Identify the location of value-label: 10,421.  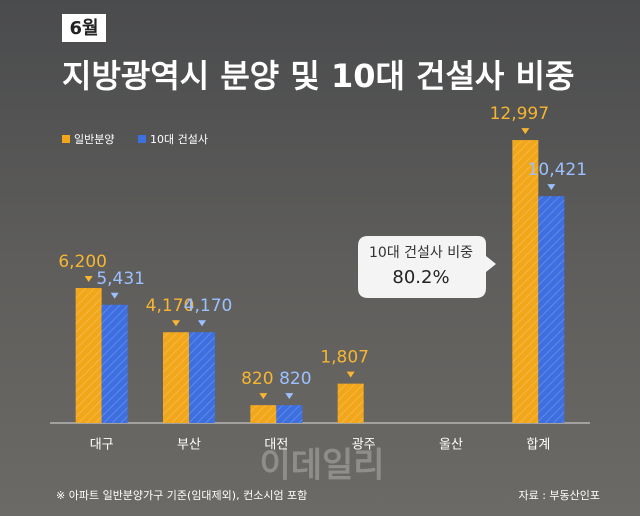
(557, 170).